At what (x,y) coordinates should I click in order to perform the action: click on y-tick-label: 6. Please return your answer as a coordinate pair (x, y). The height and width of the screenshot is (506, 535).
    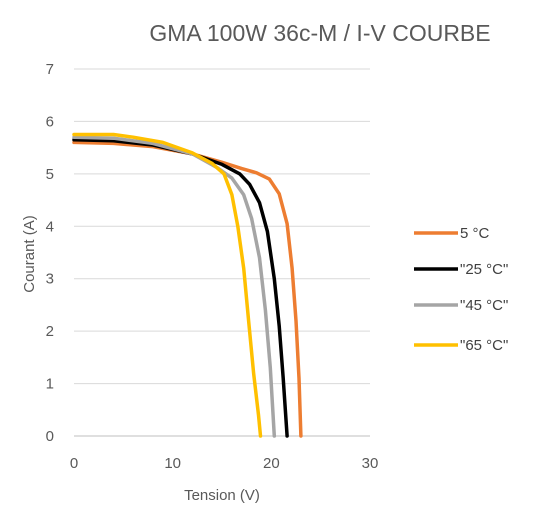
    Looking at the image, I should click on (50, 121).